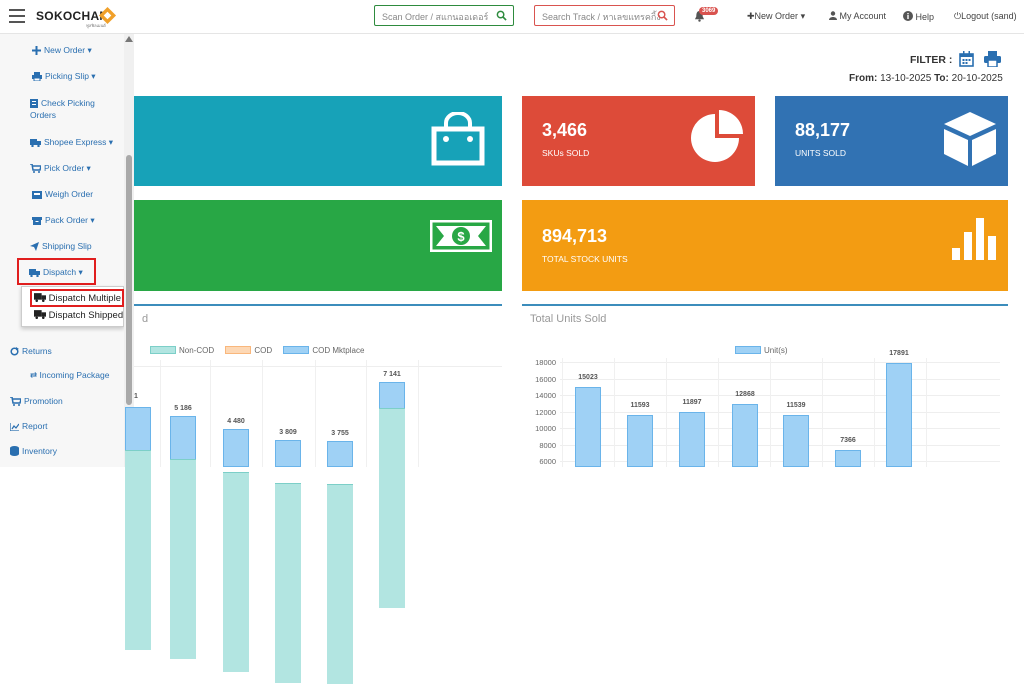  Describe the element at coordinates (444, 15) in the screenshot. I see `scan-order-input: Scan Order / สแกนออเดอร์` at that location.